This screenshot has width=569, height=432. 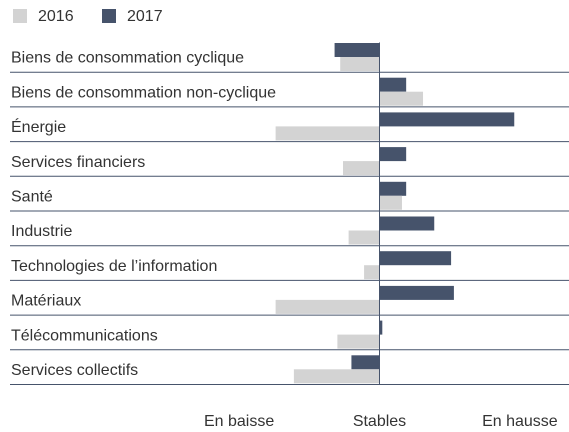 I want to click on legend-label: 2016, so click(x=56, y=16).